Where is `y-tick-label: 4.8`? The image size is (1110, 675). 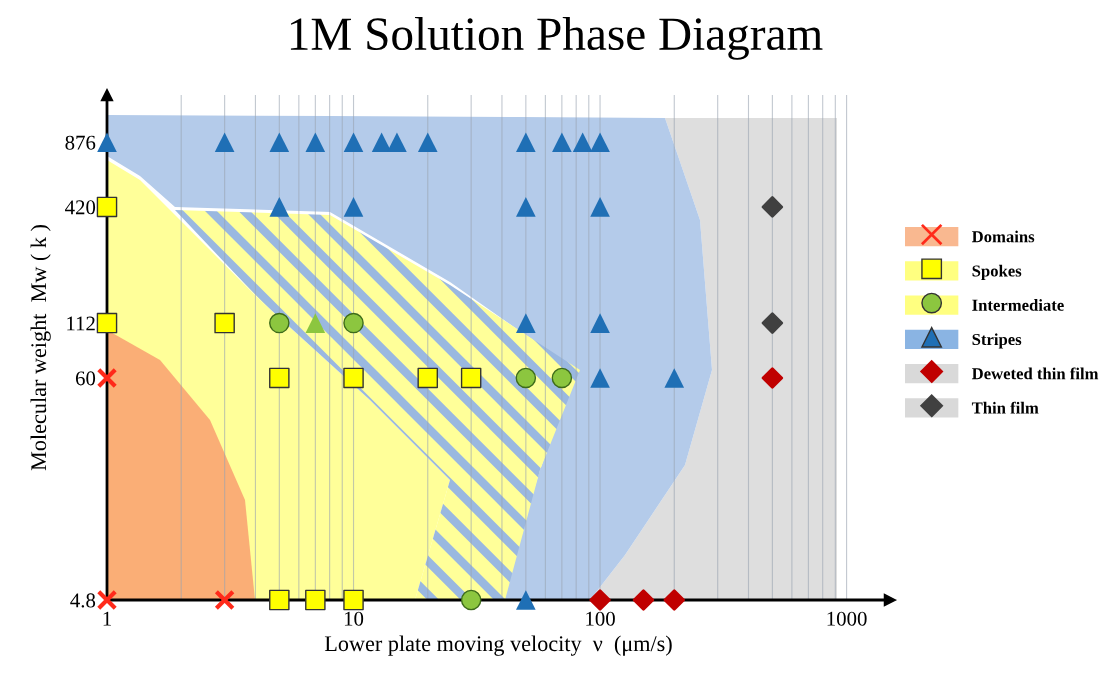 y-tick-label: 4.8 is located at coordinates (83, 600).